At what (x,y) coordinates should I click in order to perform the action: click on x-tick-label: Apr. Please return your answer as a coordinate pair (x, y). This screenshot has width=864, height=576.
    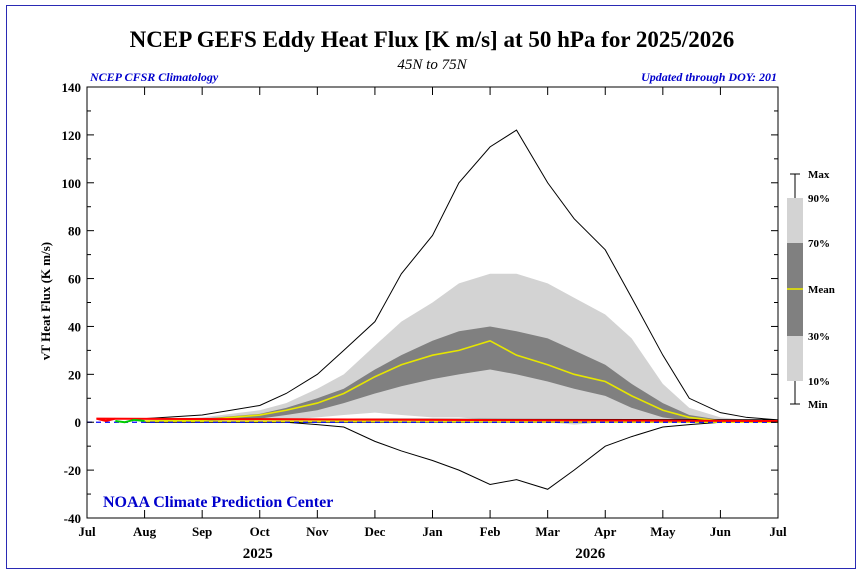
    Looking at the image, I should click on (605, 531).